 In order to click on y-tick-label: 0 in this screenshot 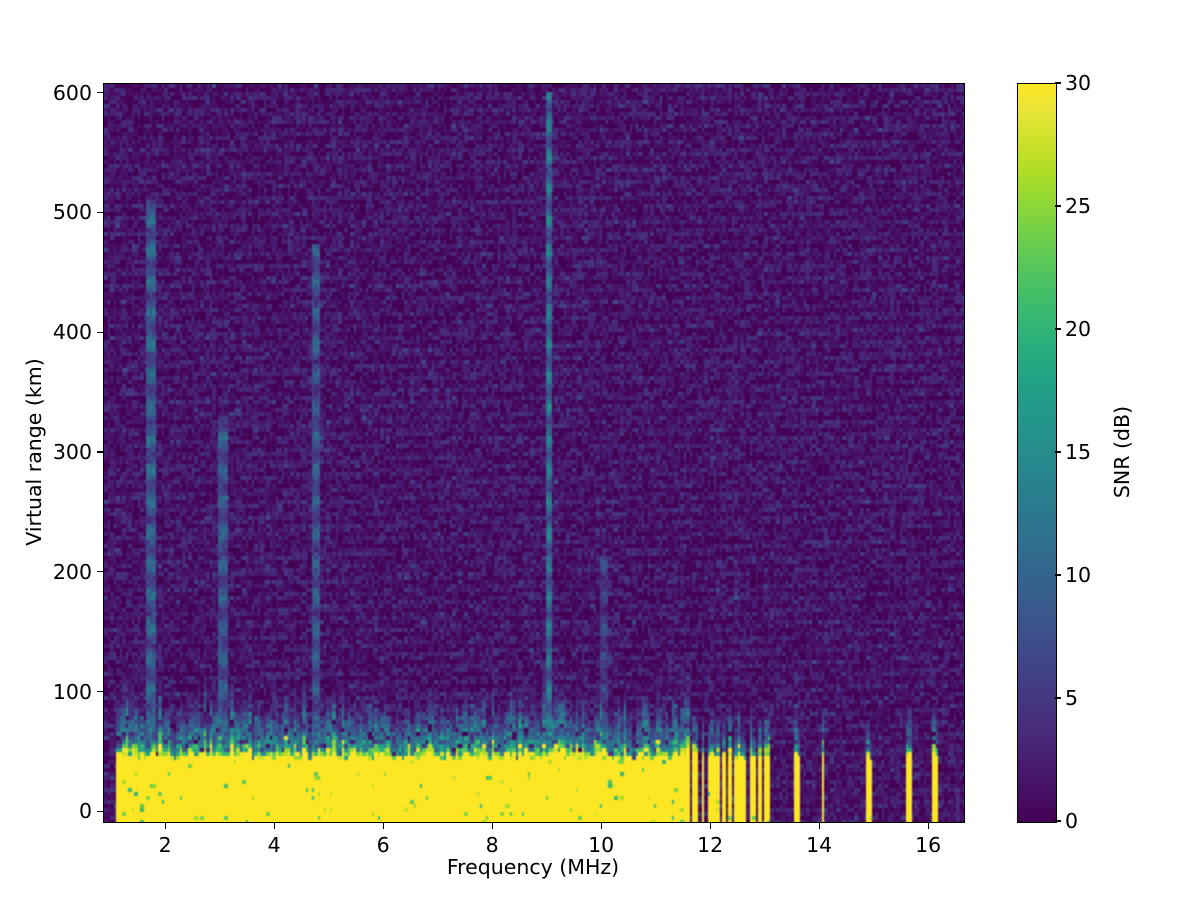, I will do `click(85, 811)`.